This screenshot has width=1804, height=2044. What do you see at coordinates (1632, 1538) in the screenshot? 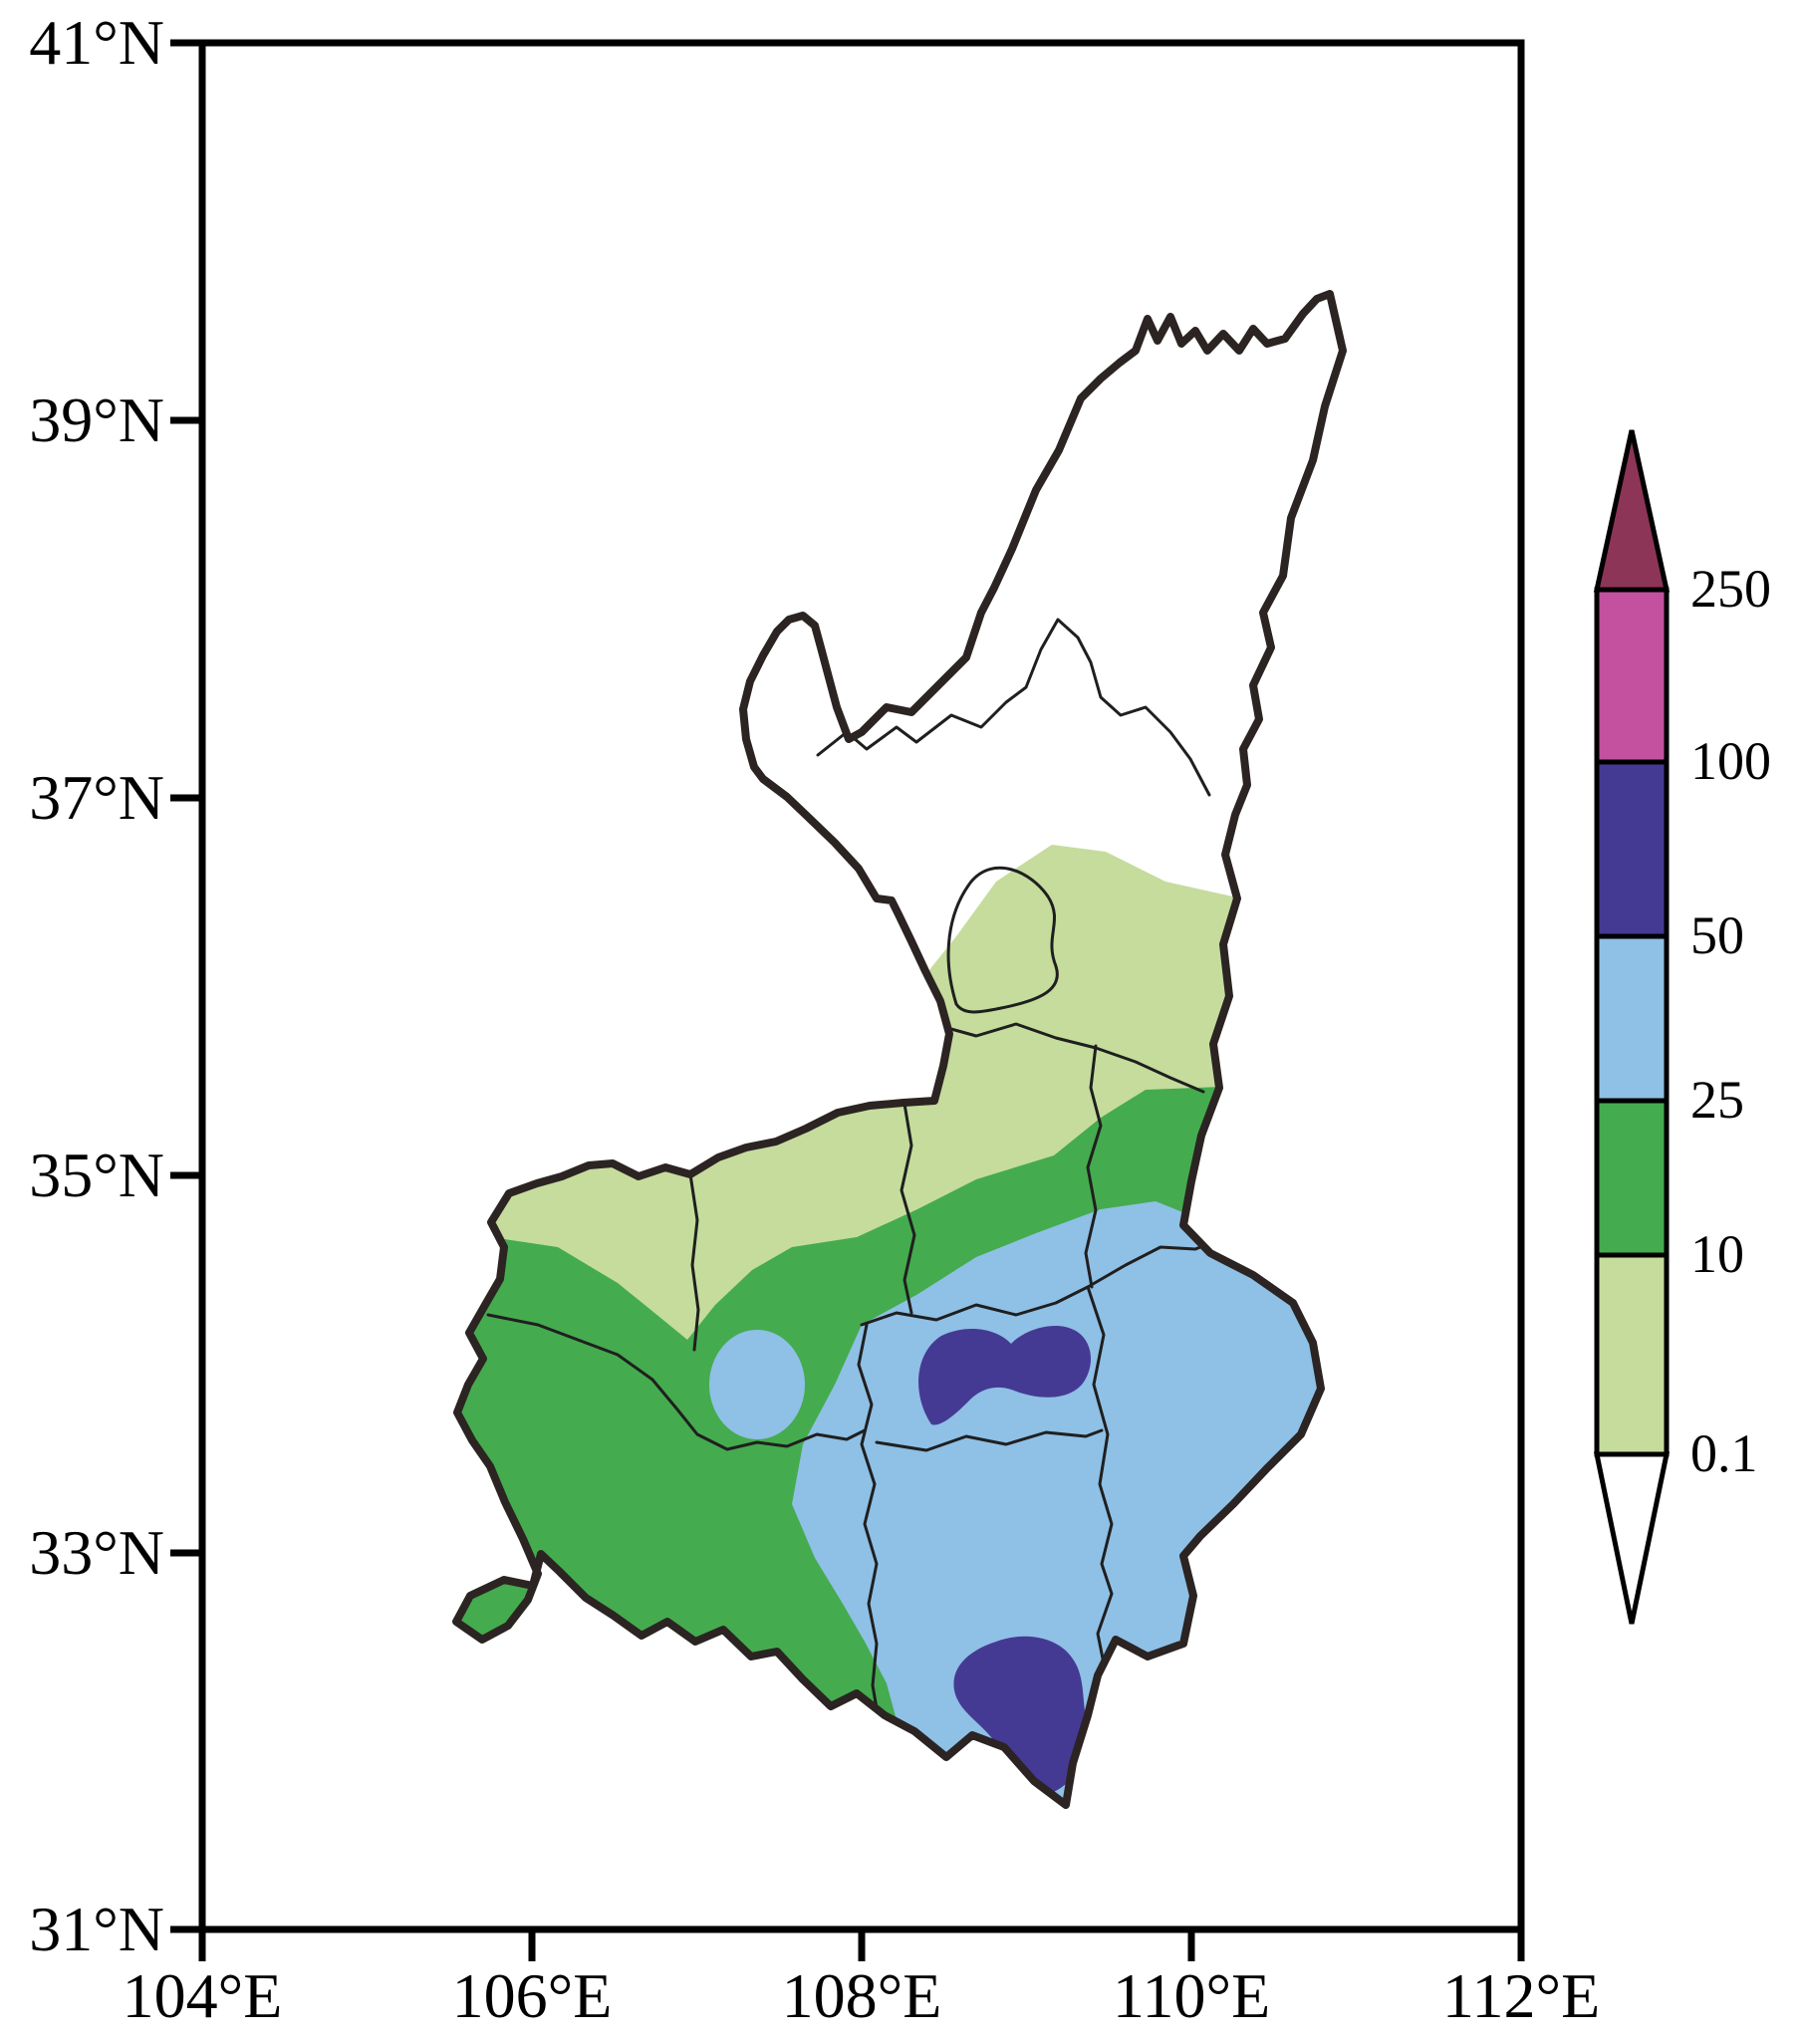
I see `colorbar-arrow-bottom` at bounding box center [1632, 1538].